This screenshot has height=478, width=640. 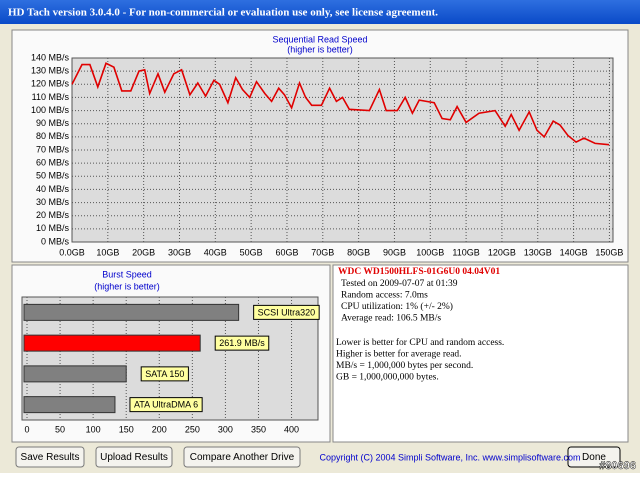 I want to click on title-bar, so click(x=320, y=12).